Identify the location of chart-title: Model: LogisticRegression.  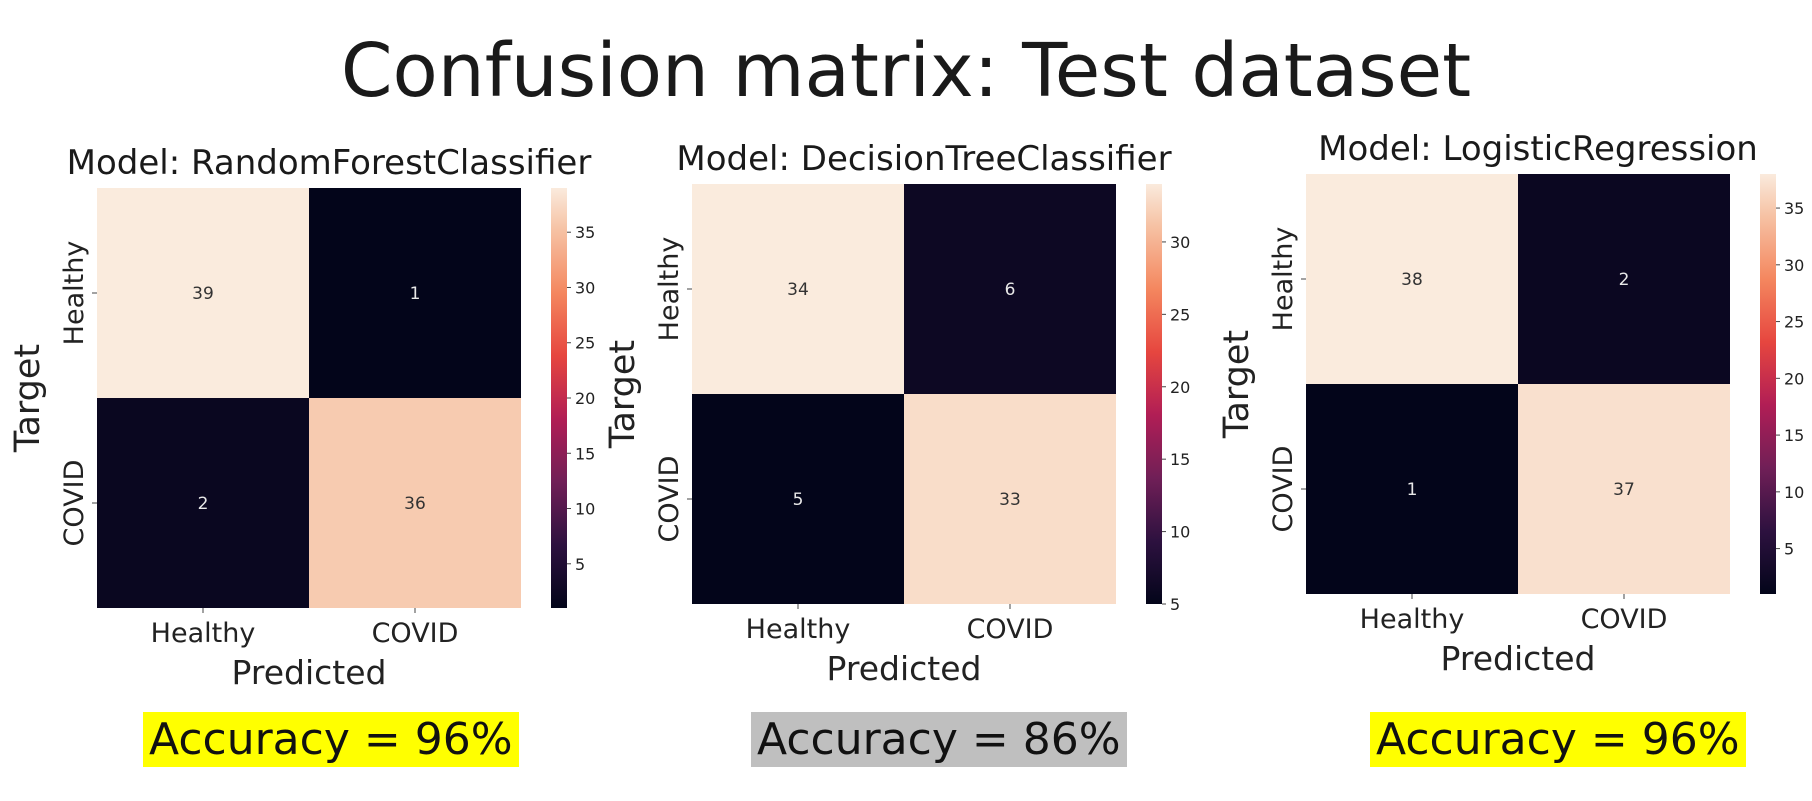
(1538, 149).